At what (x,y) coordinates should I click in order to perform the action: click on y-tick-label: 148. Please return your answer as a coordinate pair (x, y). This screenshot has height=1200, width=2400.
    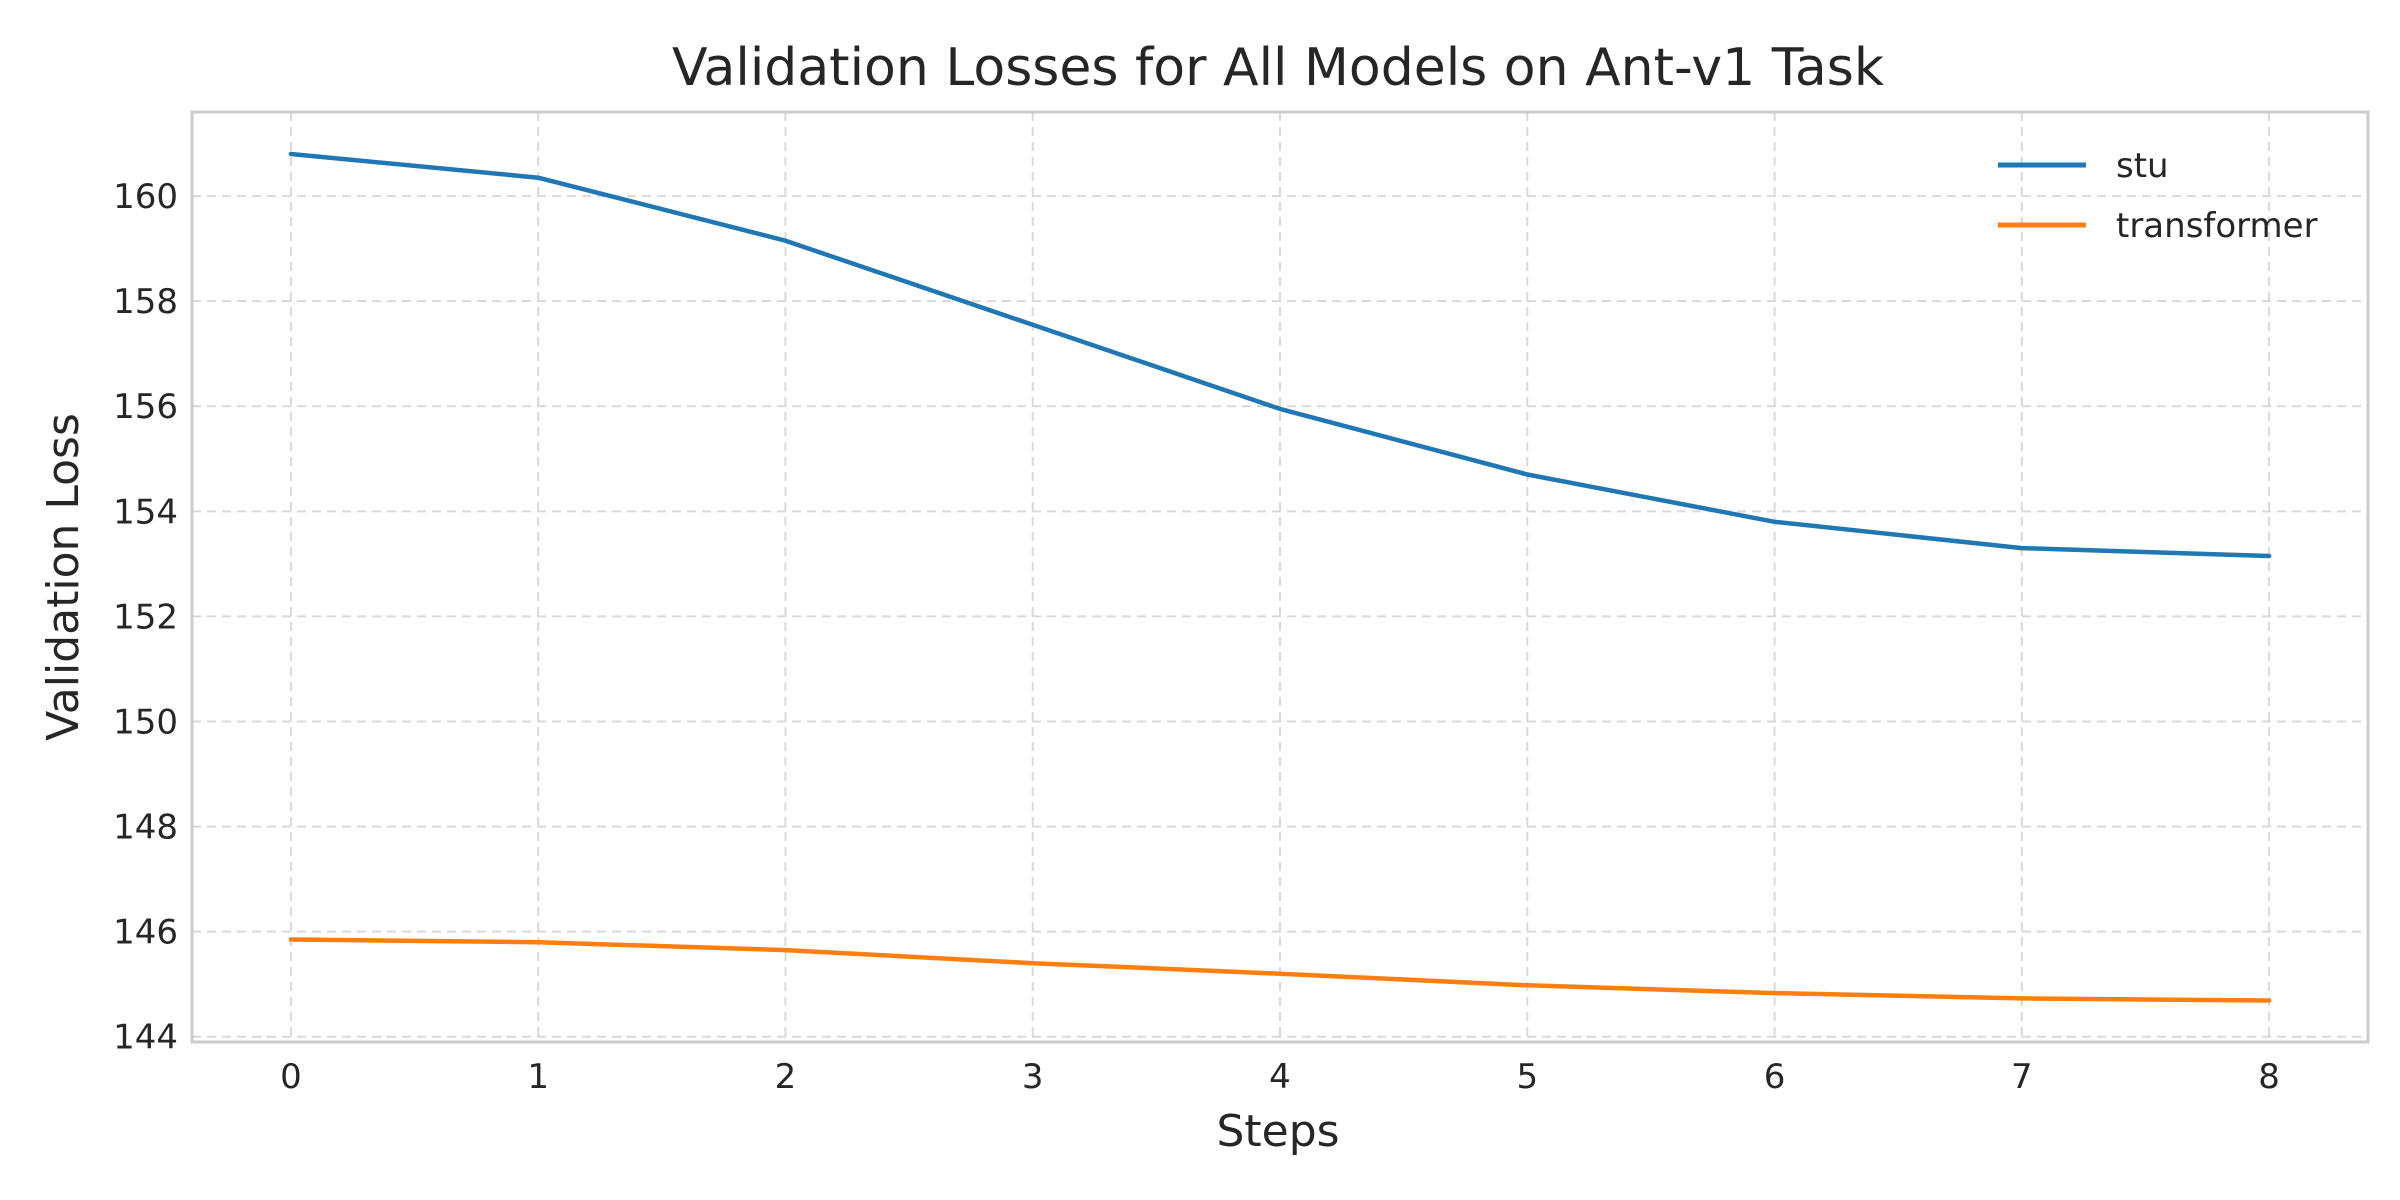
    Looking at the image, I should click on (145, 828).